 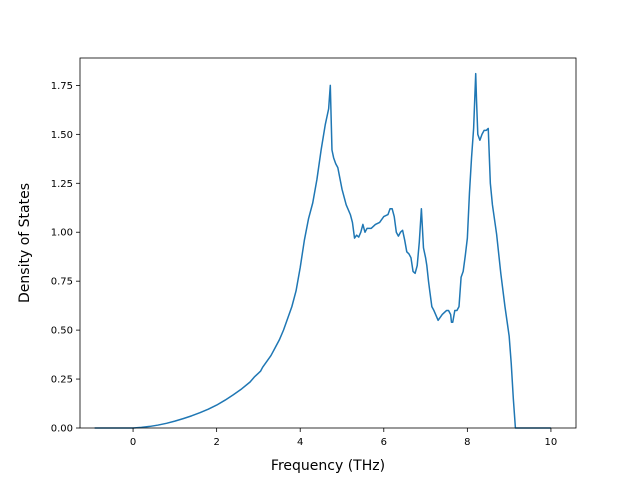 I want to click on y-axis-label: Density of States, so click(x=25, y=243).